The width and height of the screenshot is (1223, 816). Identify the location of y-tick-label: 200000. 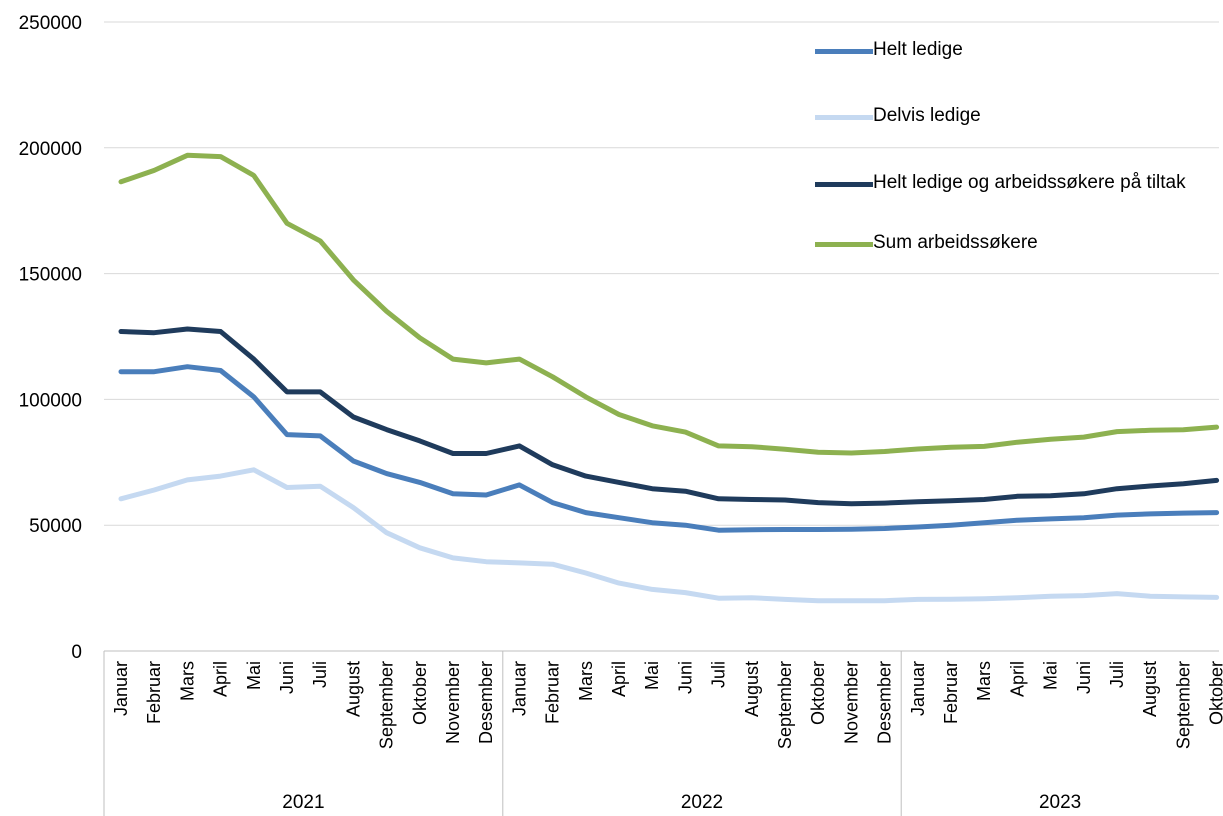
(50, 149).